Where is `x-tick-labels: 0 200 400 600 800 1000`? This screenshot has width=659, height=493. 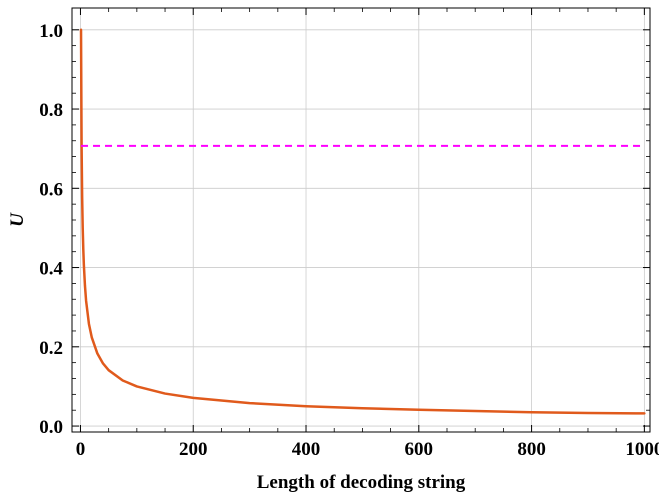 x-tick-labels: 0 200 400 600 800 1000 is located at coordinates (367, 449).